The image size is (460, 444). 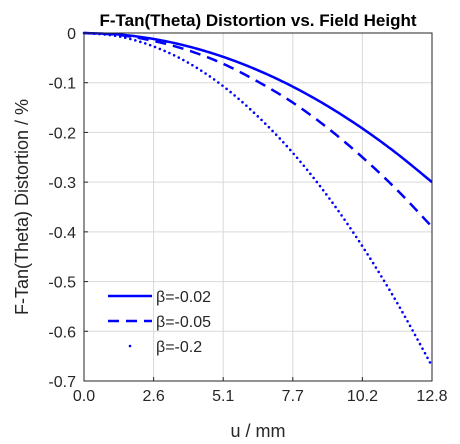 What do you see at coordinates (431, 396) in the screenshot?
I see `x-tick-label: 12.8` at bounding box center [431, 396].